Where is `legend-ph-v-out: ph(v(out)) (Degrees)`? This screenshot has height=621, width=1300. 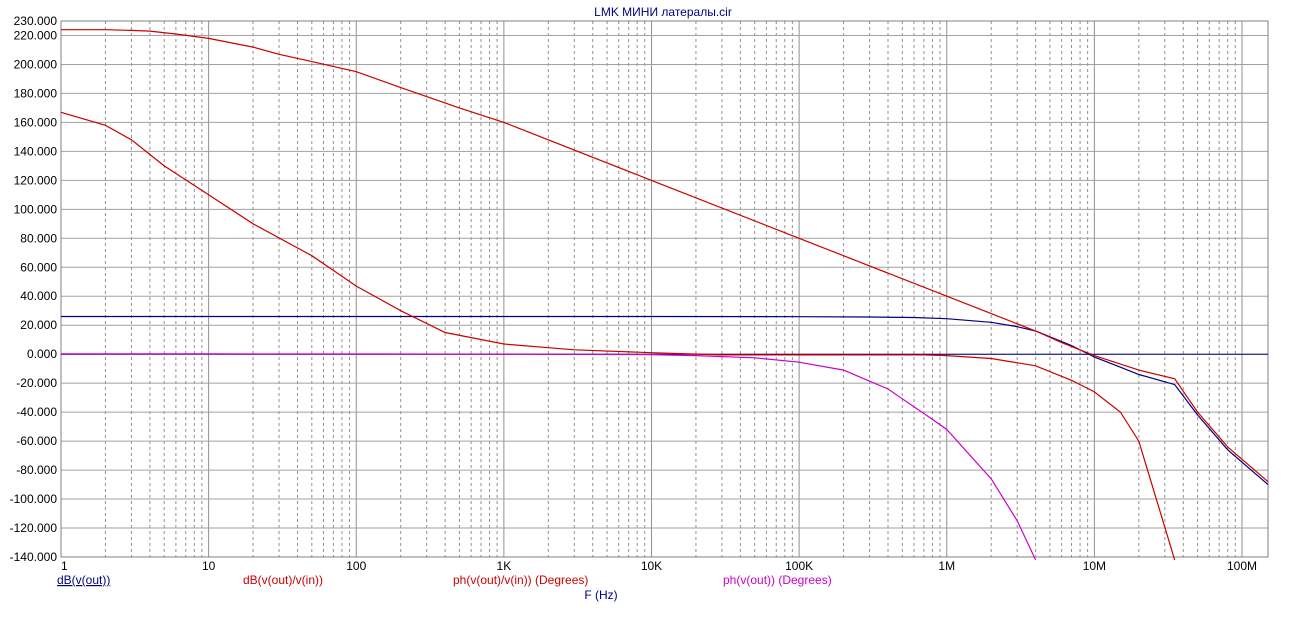 legend-ph-v-out: ph(v(out)) (Degrees) is located at coordinates (777, 580).